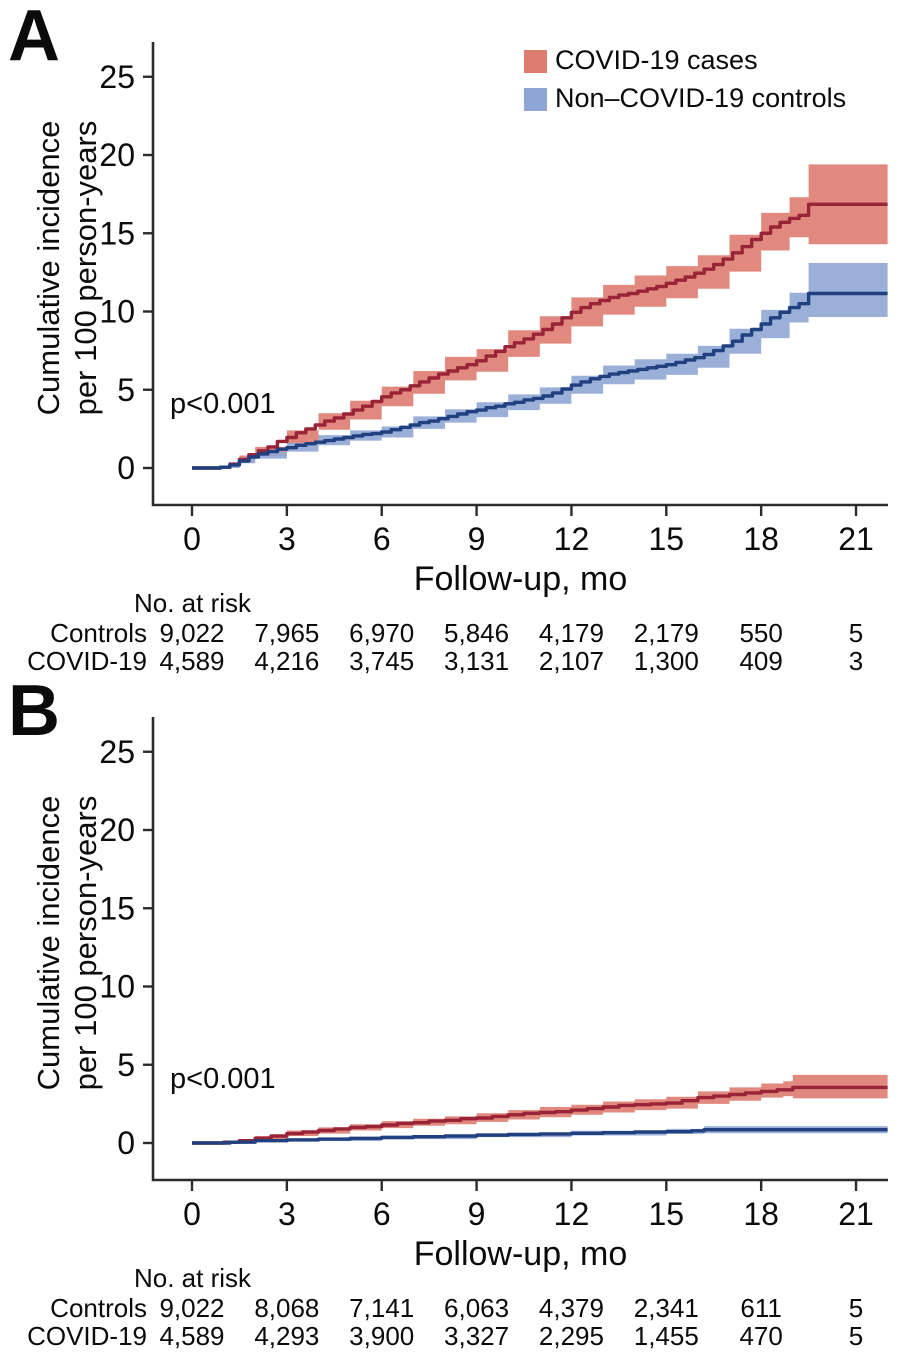 Image resolution: width=900 pixels, height=1352 pixels. What do you see at coordinates (761, 539) in the screenshot?
I see `x-tick-label-a: 18` at bounding box center [761, 539].